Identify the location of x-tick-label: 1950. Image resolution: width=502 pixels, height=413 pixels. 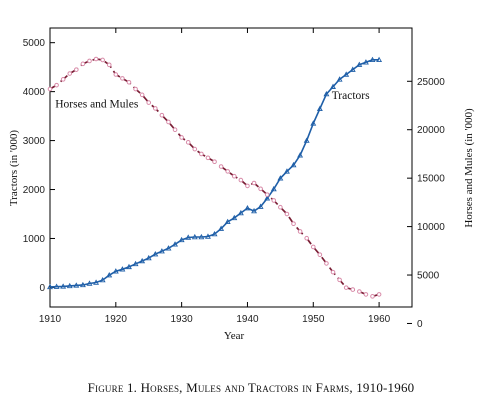
(313, 319).